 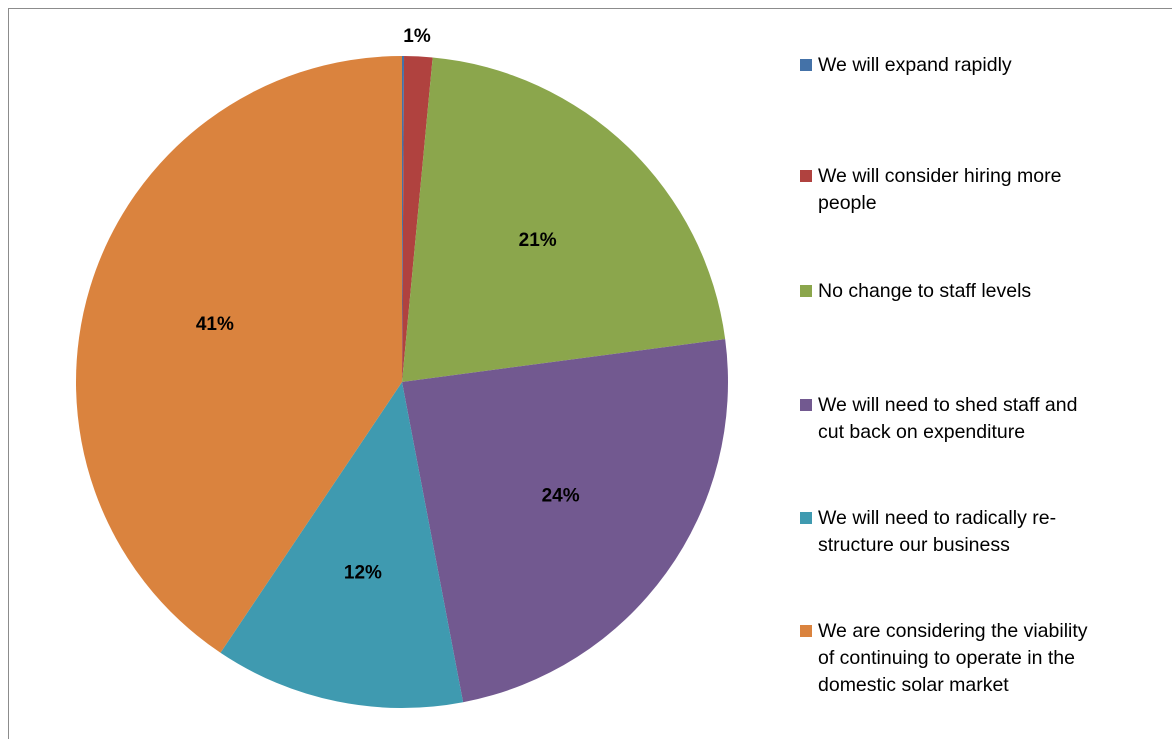 What do you see at coordinates (948, 405) in the screenshot?
I see `legend-label-line: We will need to shed staff and` at bounding box center [948, 405].